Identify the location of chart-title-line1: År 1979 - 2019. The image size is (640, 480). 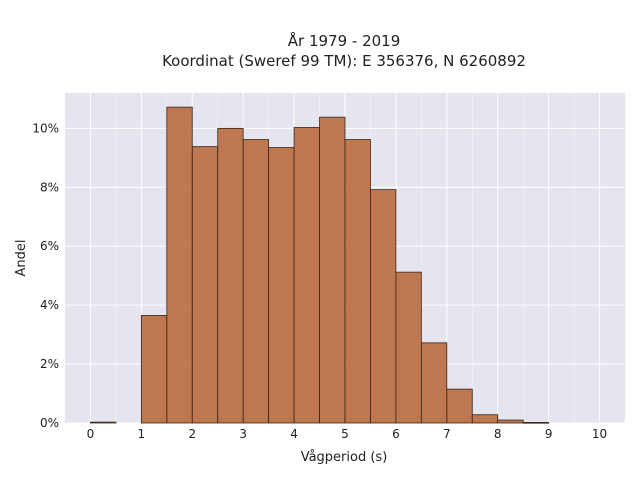
(344, 40).